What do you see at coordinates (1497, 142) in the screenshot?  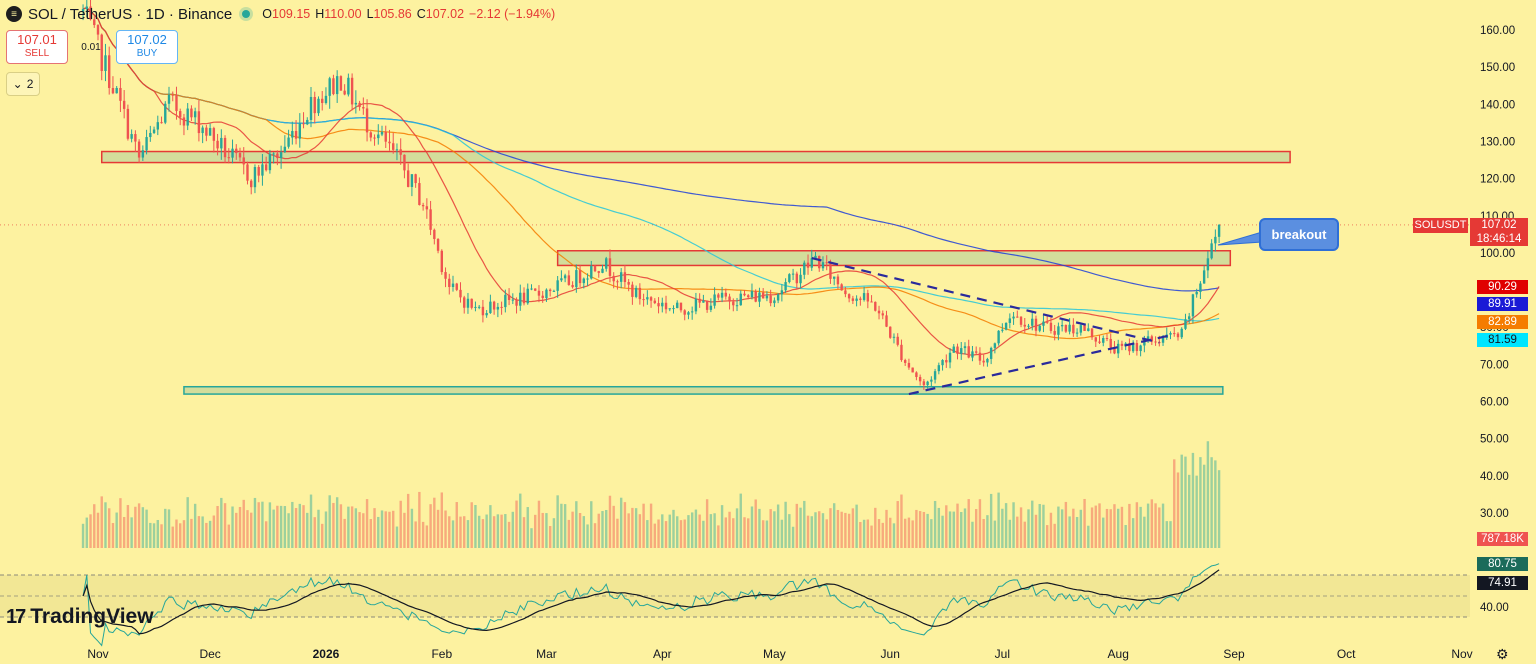 I see `price-tick-label: 130.00` at bounding box center [1497, 142].